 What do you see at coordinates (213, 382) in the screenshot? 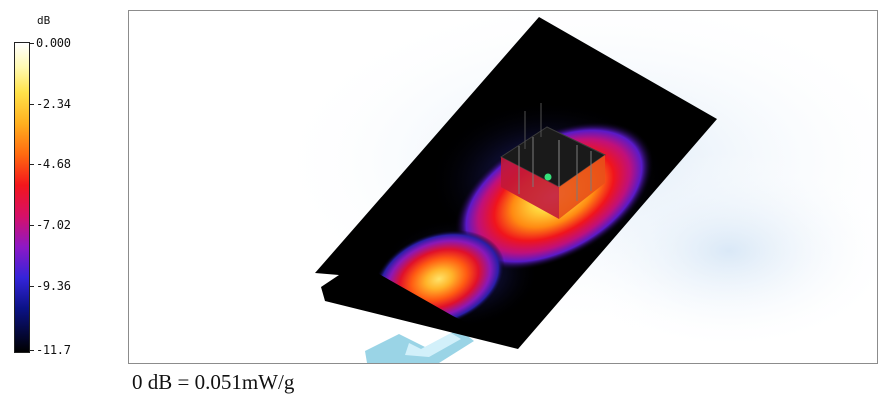
I see `reference-level-note: 0 dB = 0.051mW/g` at bounding box center [213, 382].